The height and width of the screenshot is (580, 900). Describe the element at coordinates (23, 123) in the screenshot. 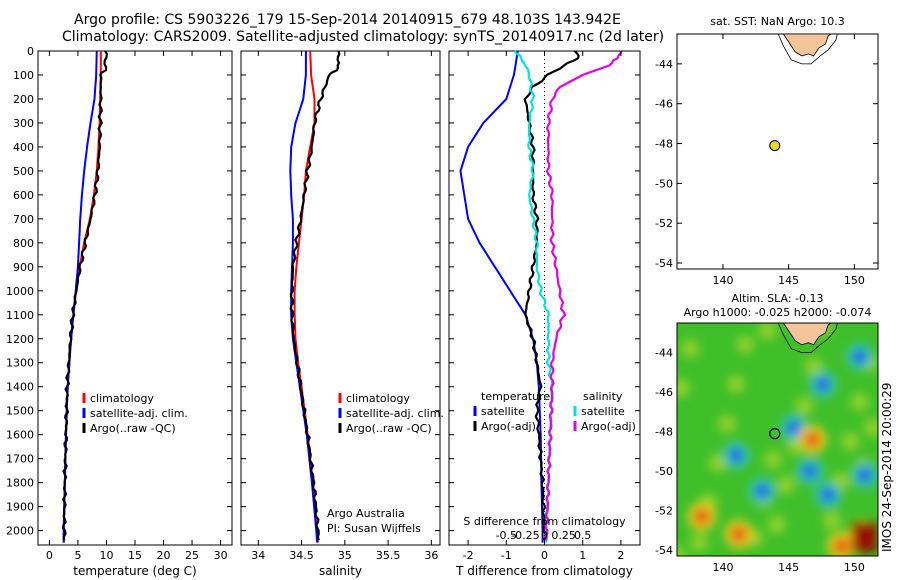

I see `depth-ytick-label: 300` at that location.